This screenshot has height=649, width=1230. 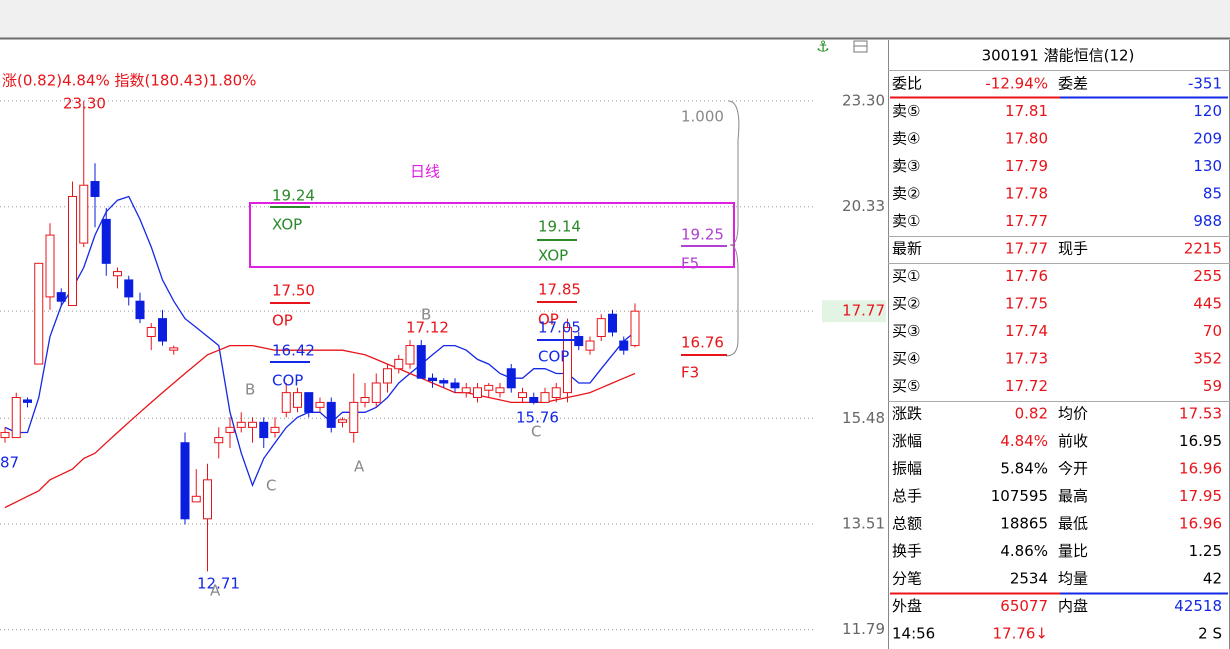 What do you see at coordinates (1207, 359) in the screenshot?
I see `quote-value: 352` at bounding box center [1207, 359].